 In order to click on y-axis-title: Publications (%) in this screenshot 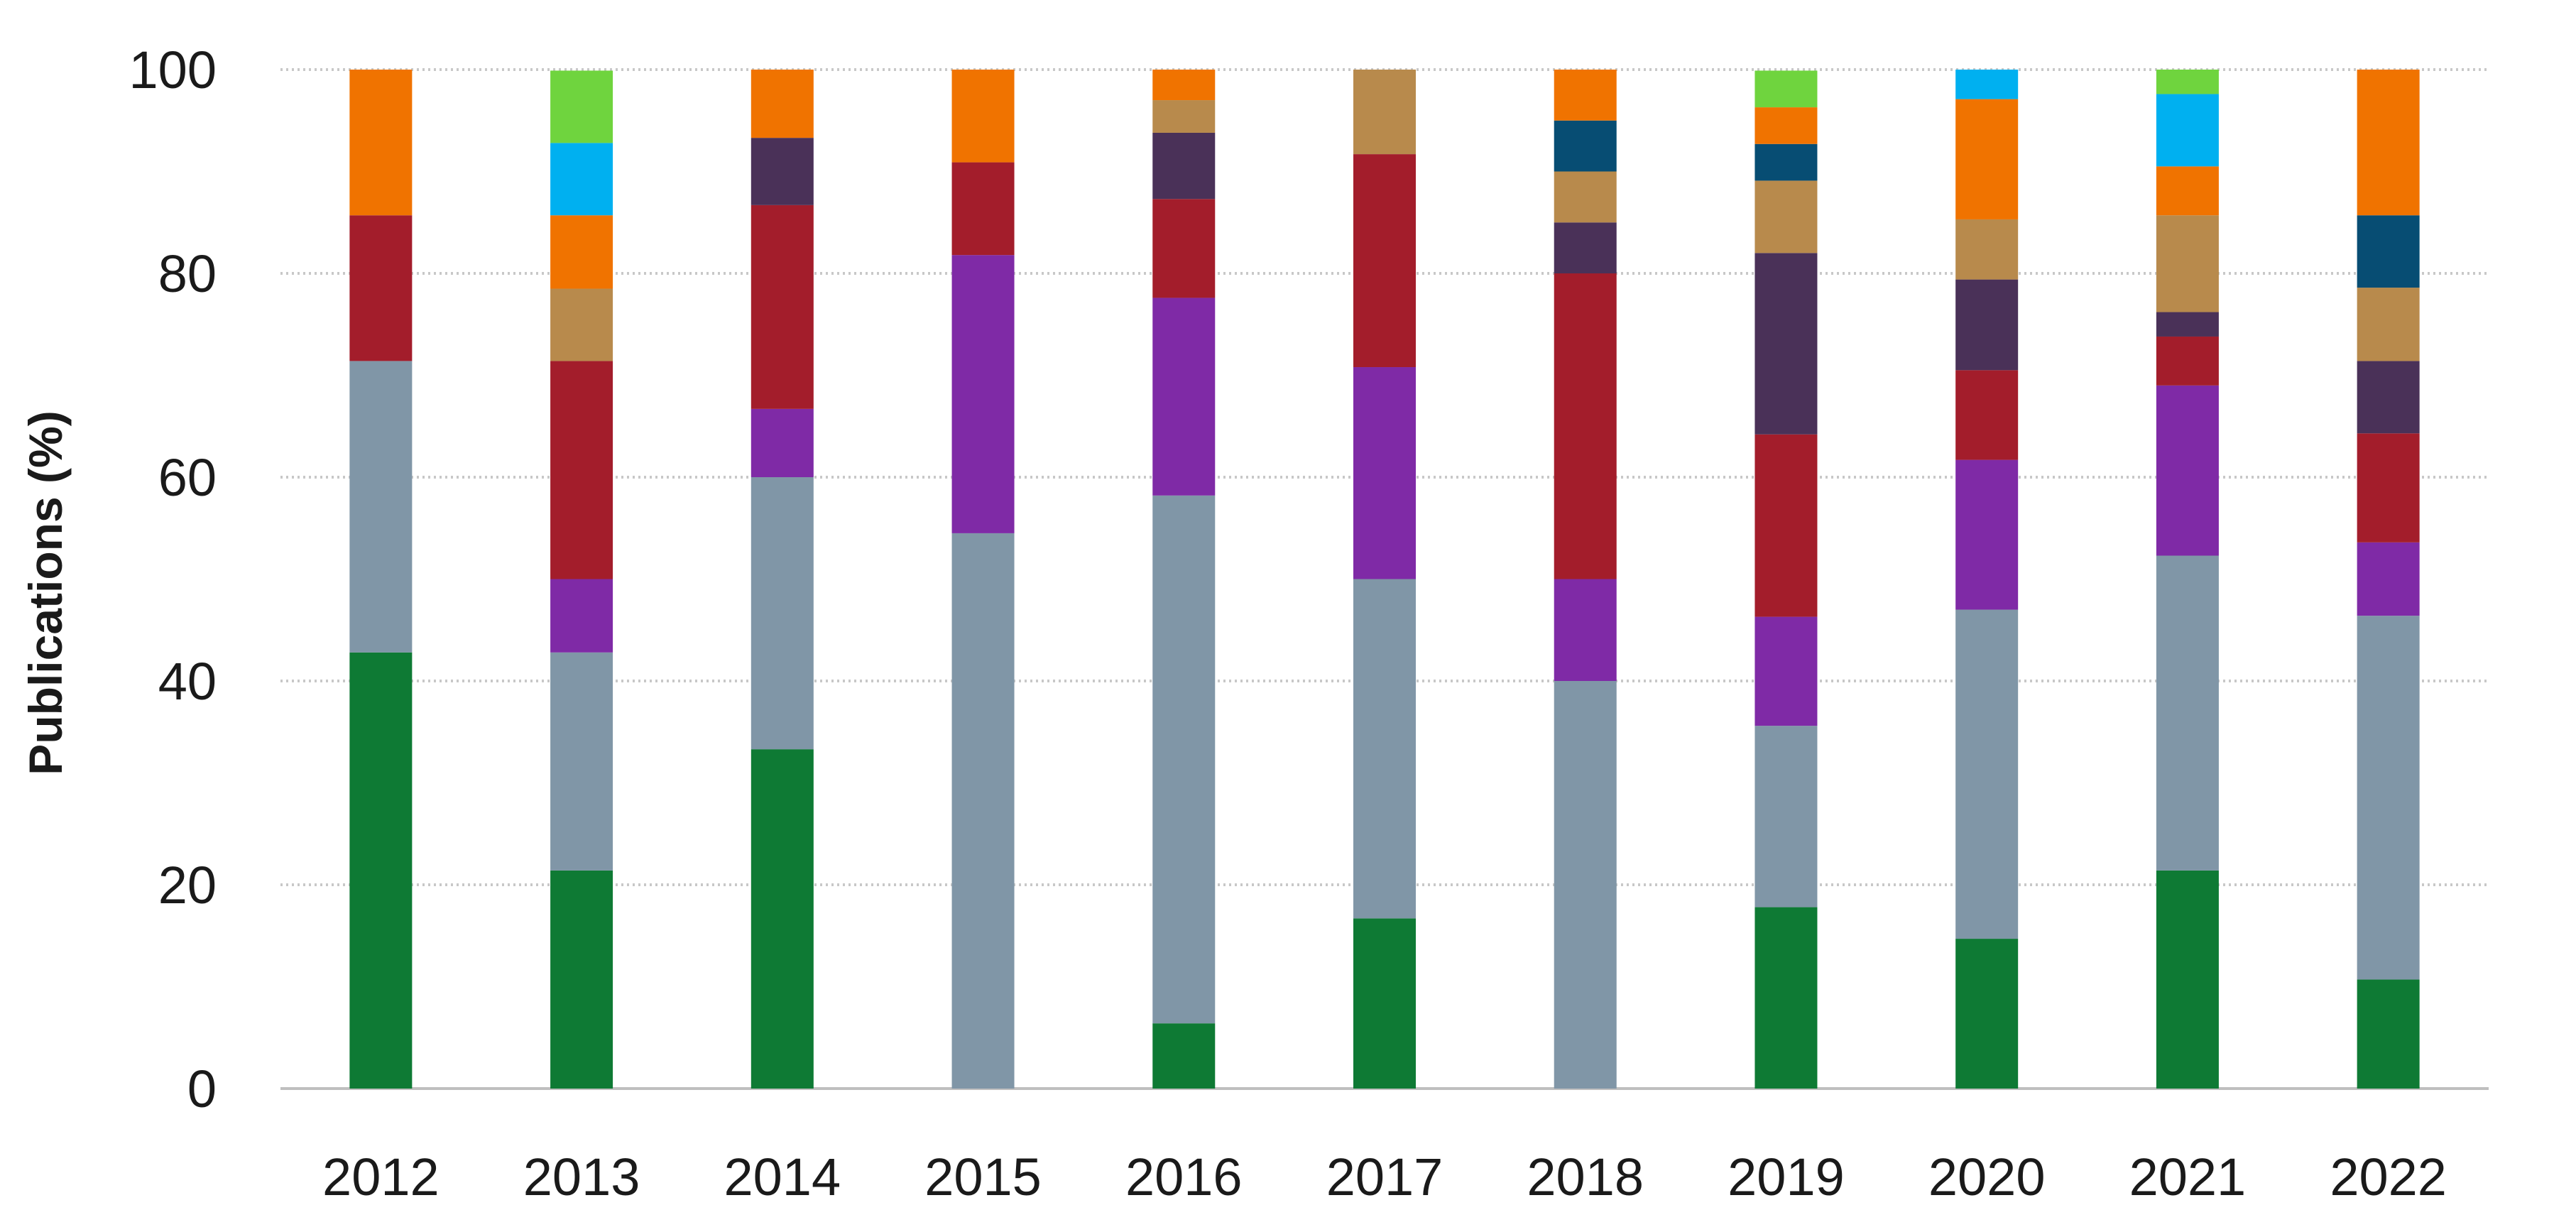, I will do `click(45, 592)`.